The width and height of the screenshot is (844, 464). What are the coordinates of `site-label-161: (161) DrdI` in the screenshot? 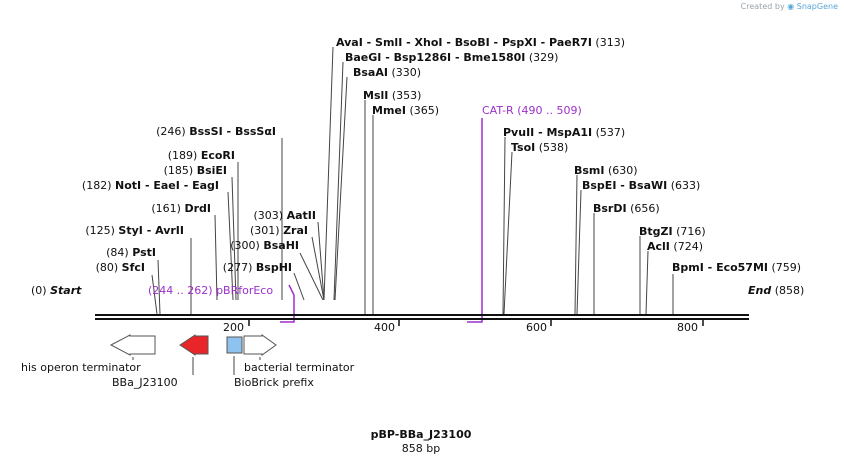 It's located at (181, 208).